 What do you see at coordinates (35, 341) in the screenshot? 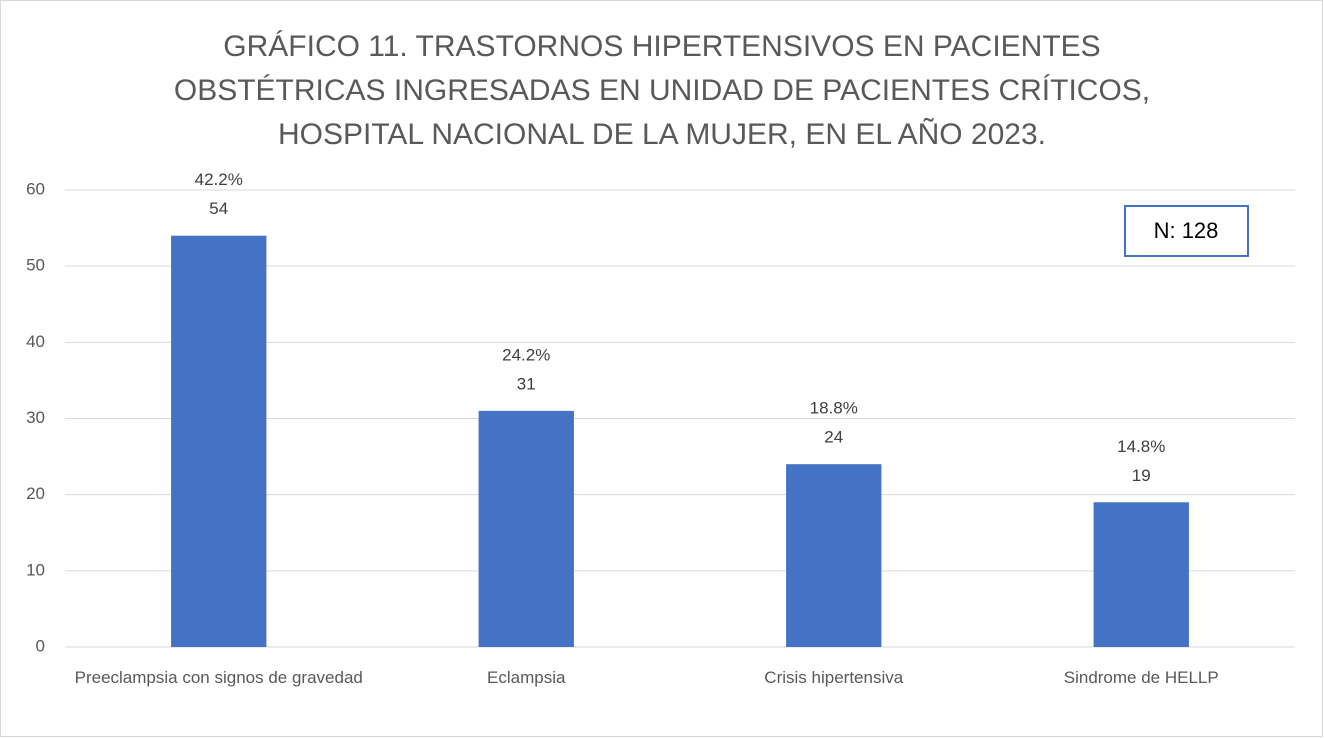
I see `y-tick-label: 40` at bounding box center [35, 341].